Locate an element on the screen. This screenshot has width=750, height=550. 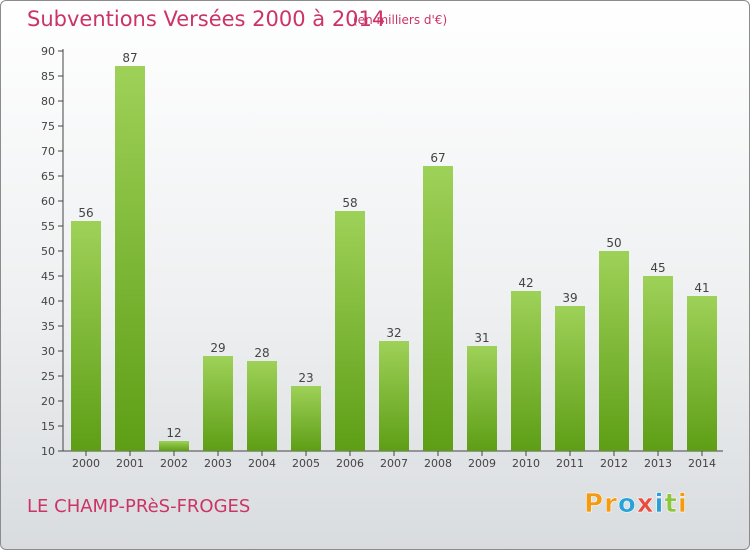
y-tick-label: 60 is located at coordinates (48, 201).